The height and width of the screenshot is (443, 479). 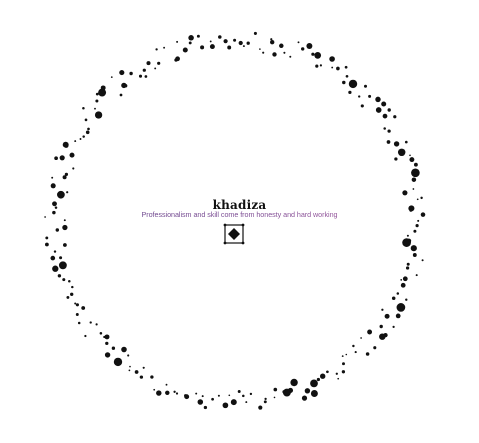 What do you see at coordinates (234, 234) in the screenshot?
I see `diamond-frame-icon` at bounding box center [234, 234].